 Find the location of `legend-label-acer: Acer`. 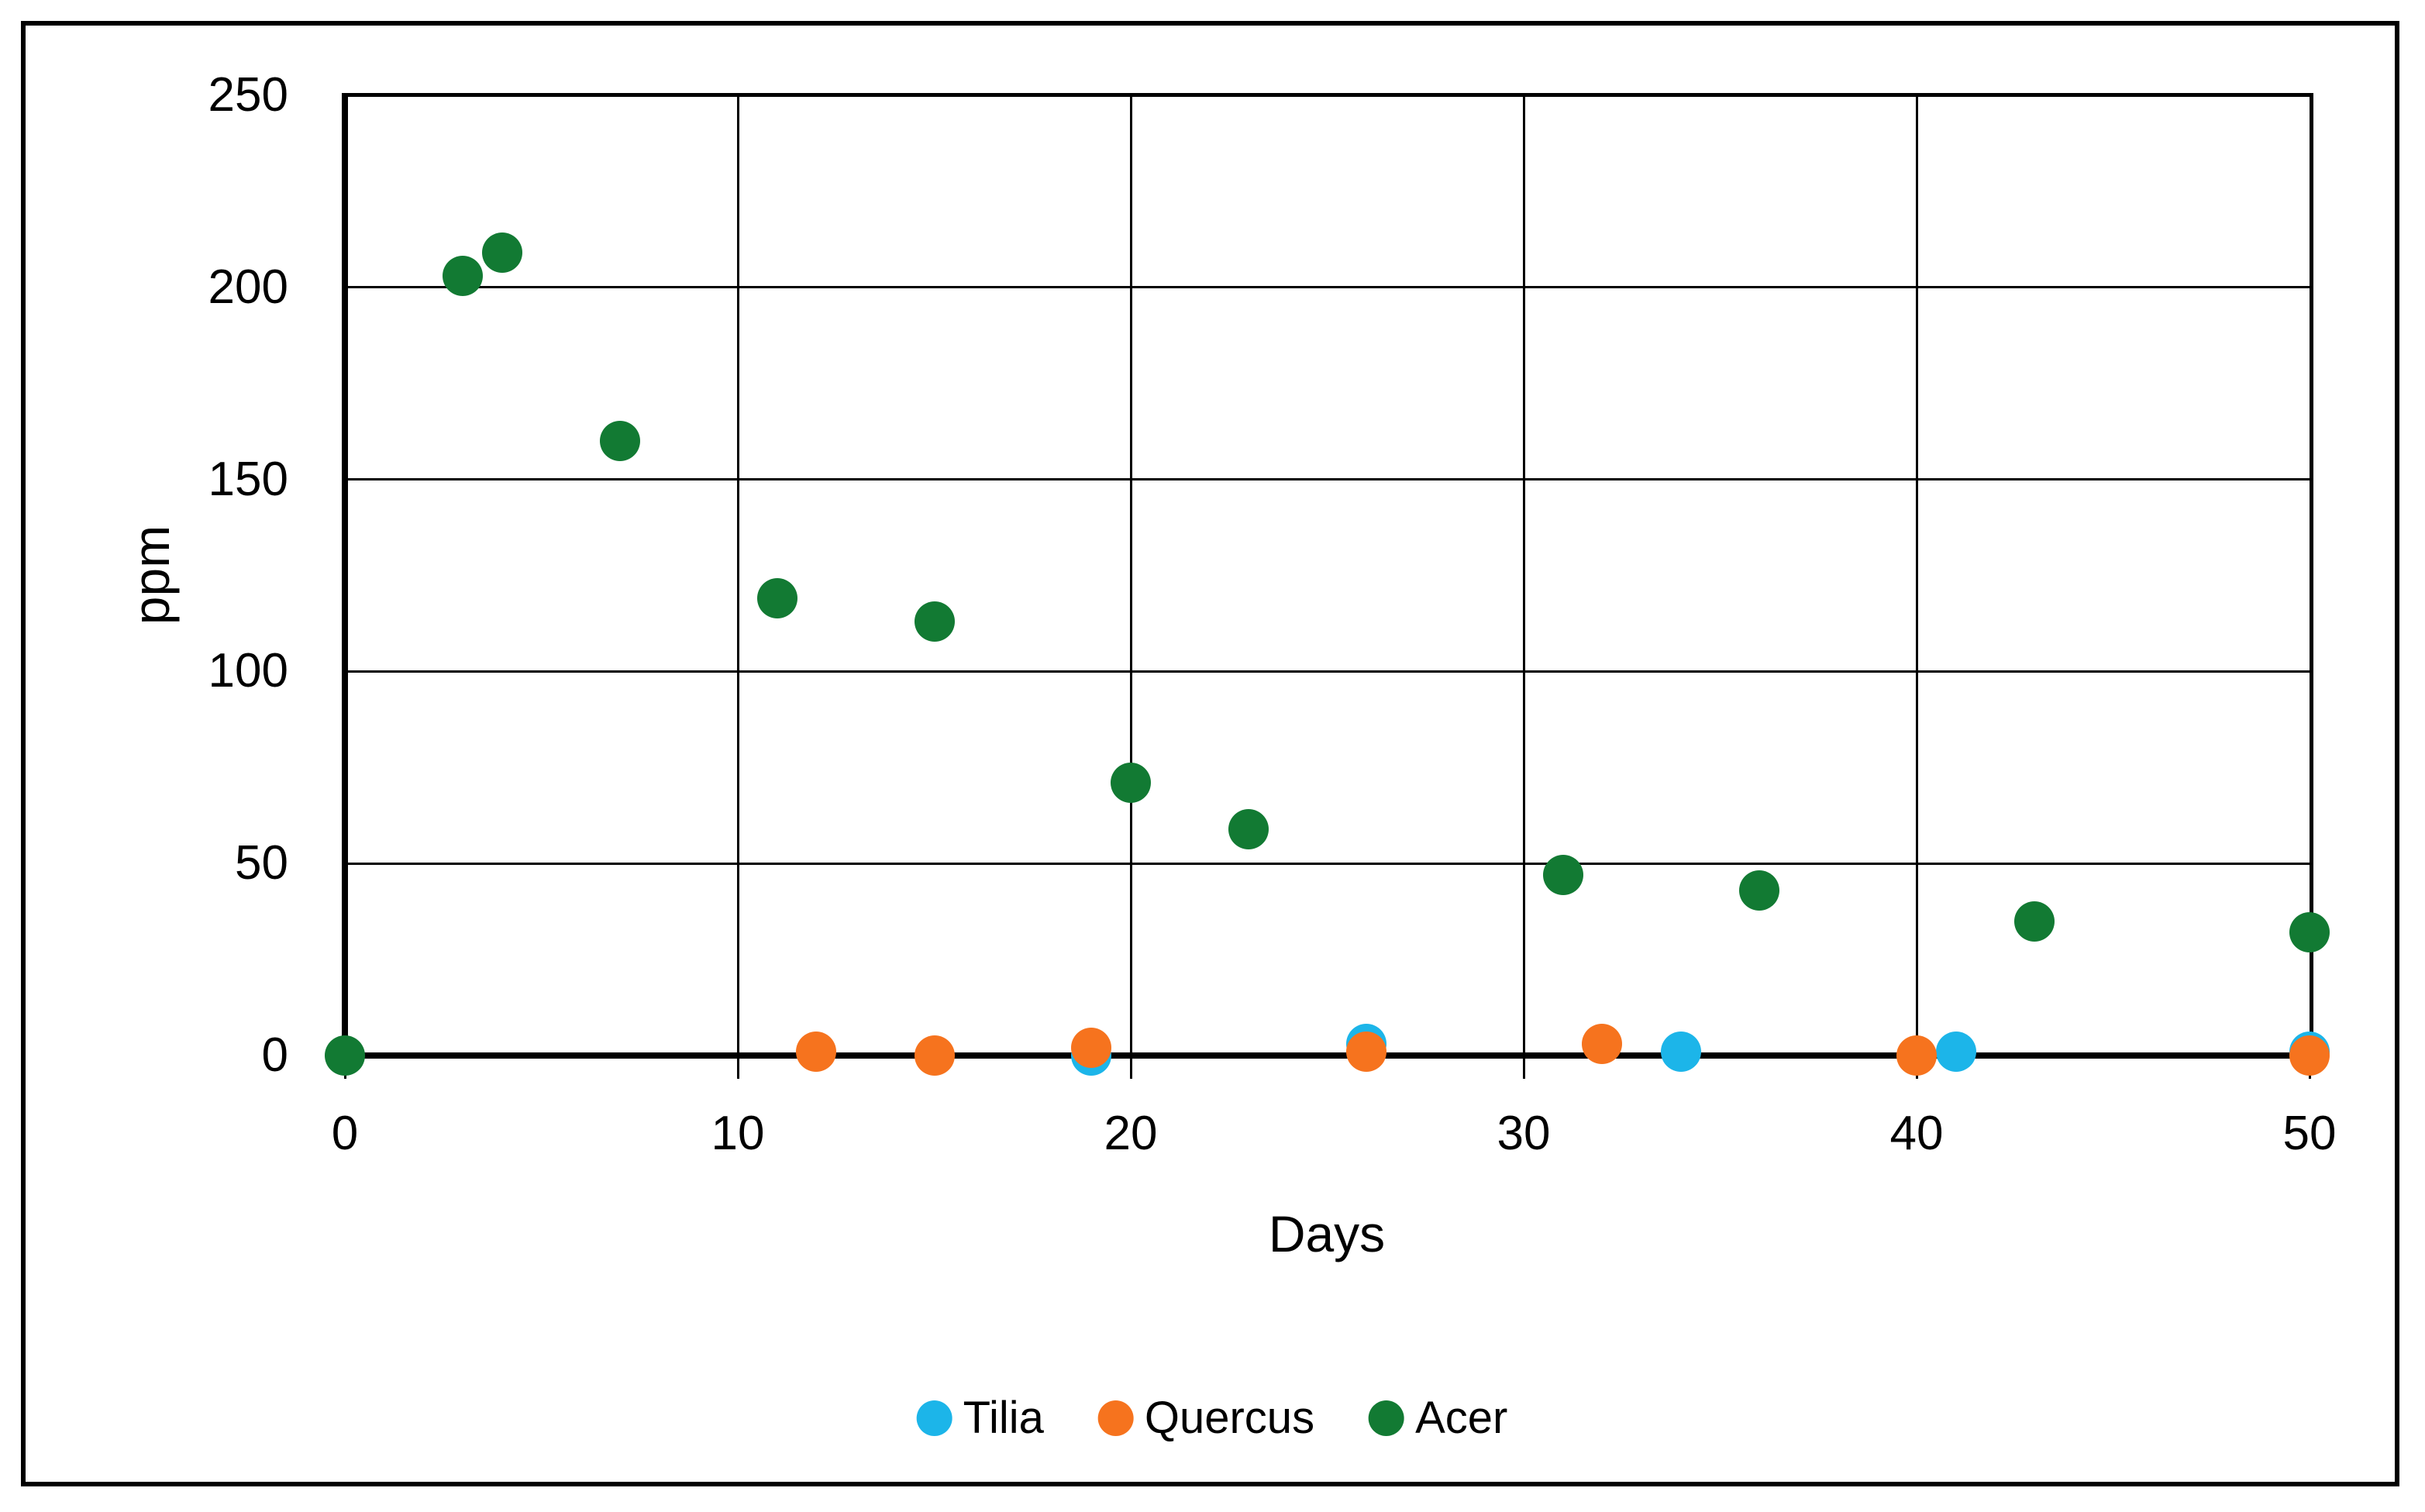

legend-label-acer: Acer is located at coordinates (1461, 1418).